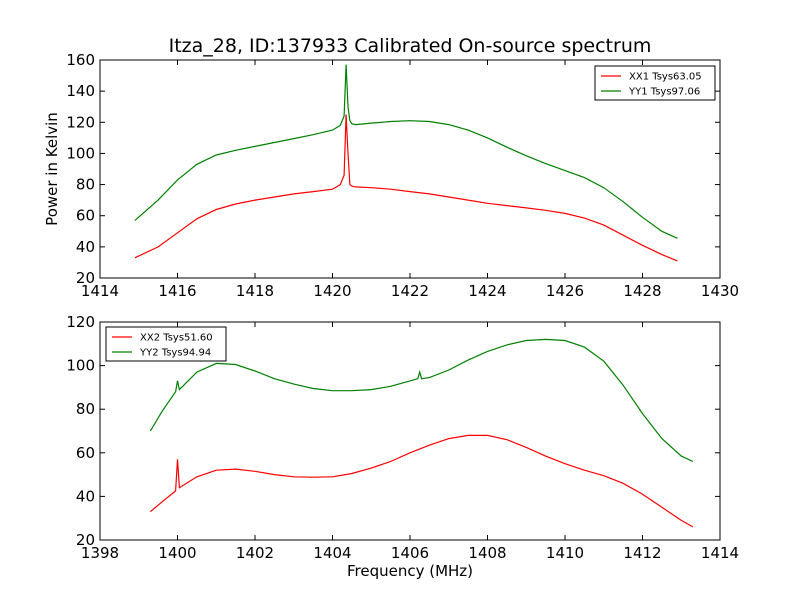  I want to click on x-tick-label: 1406, so click(410, 553).